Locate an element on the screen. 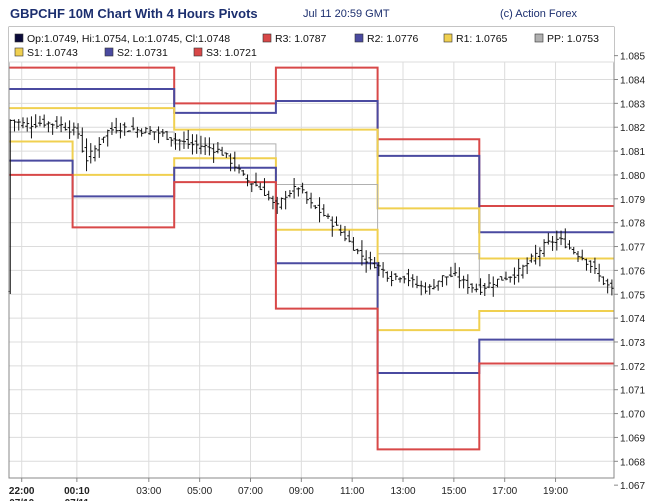  x-tick-label: 13:00 is located at coordinates (402, 491).